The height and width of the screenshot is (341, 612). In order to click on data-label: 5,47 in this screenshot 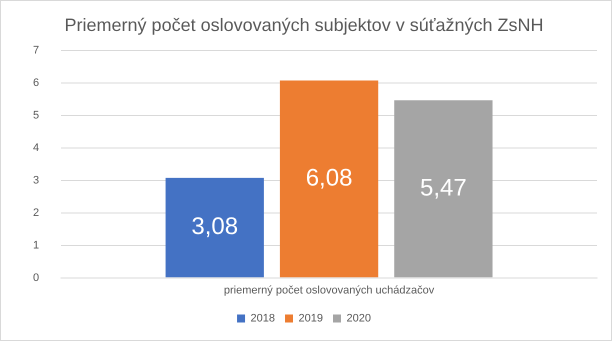, I will do `click(443, 188)`.